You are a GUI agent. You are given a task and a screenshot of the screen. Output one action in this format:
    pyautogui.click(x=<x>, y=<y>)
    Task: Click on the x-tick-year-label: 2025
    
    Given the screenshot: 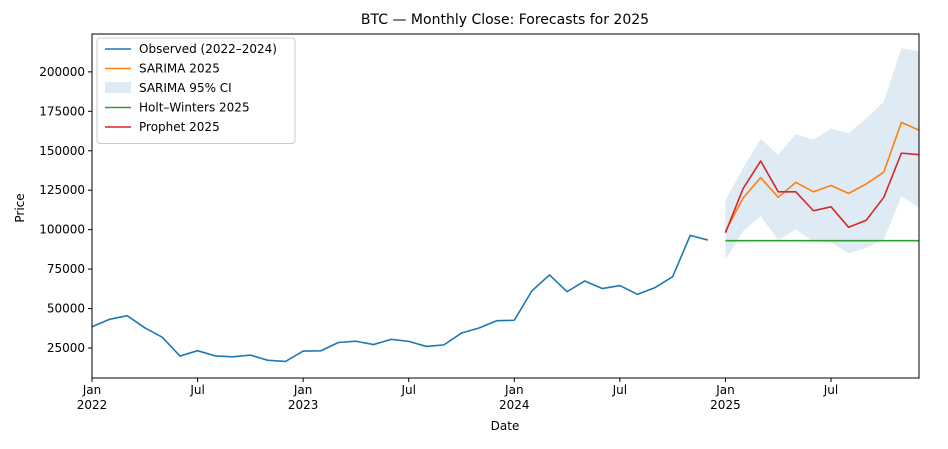 What is the action you would take?
    pyautogui.click(x=725, y=405)
    